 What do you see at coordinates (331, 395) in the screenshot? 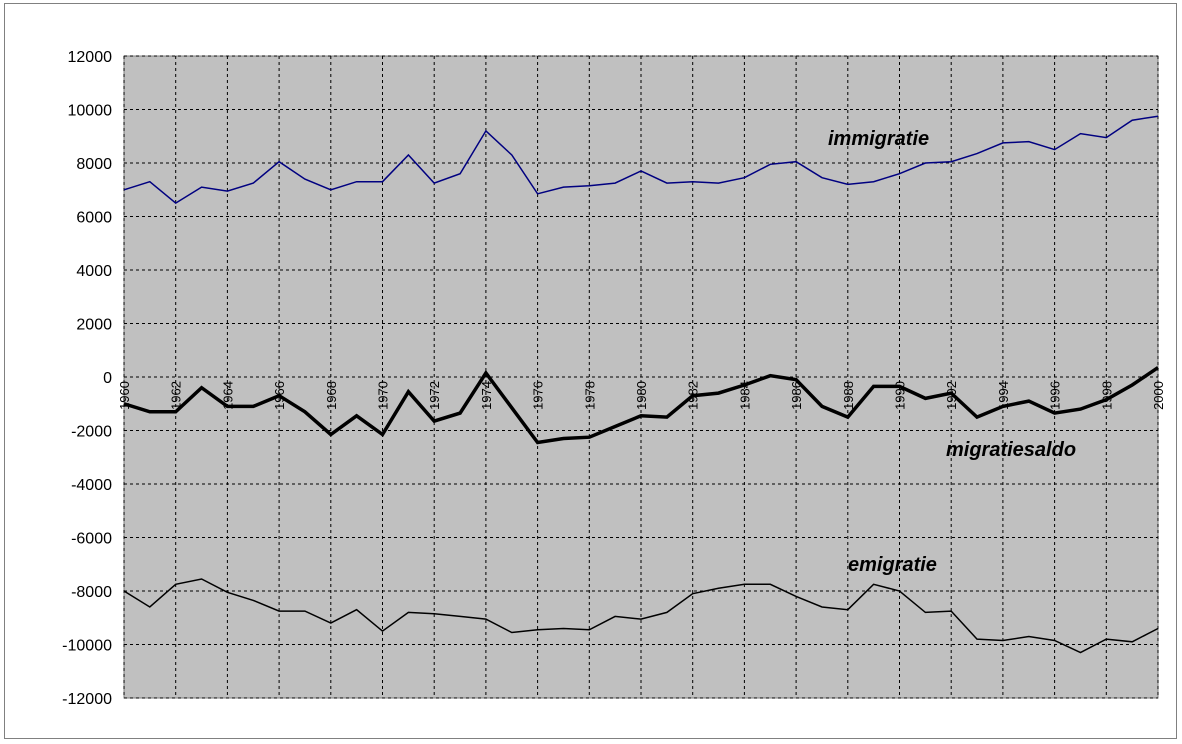
I see `x-tick-label: 1968` at bounding box center [331, 395].